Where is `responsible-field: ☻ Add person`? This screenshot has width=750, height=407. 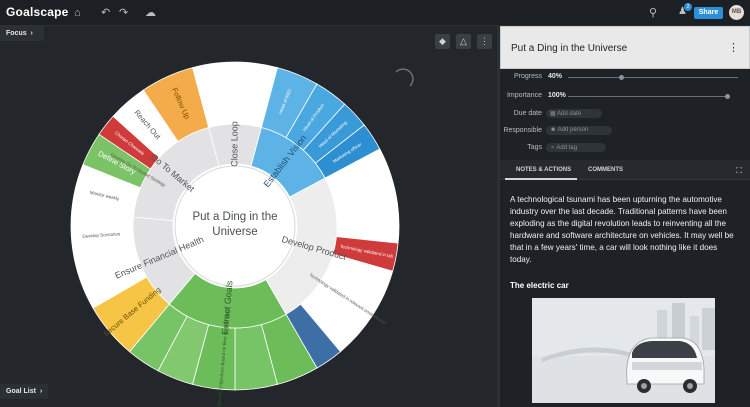
responsible-field: ☻ Add person is located at coordinates (579, 130).